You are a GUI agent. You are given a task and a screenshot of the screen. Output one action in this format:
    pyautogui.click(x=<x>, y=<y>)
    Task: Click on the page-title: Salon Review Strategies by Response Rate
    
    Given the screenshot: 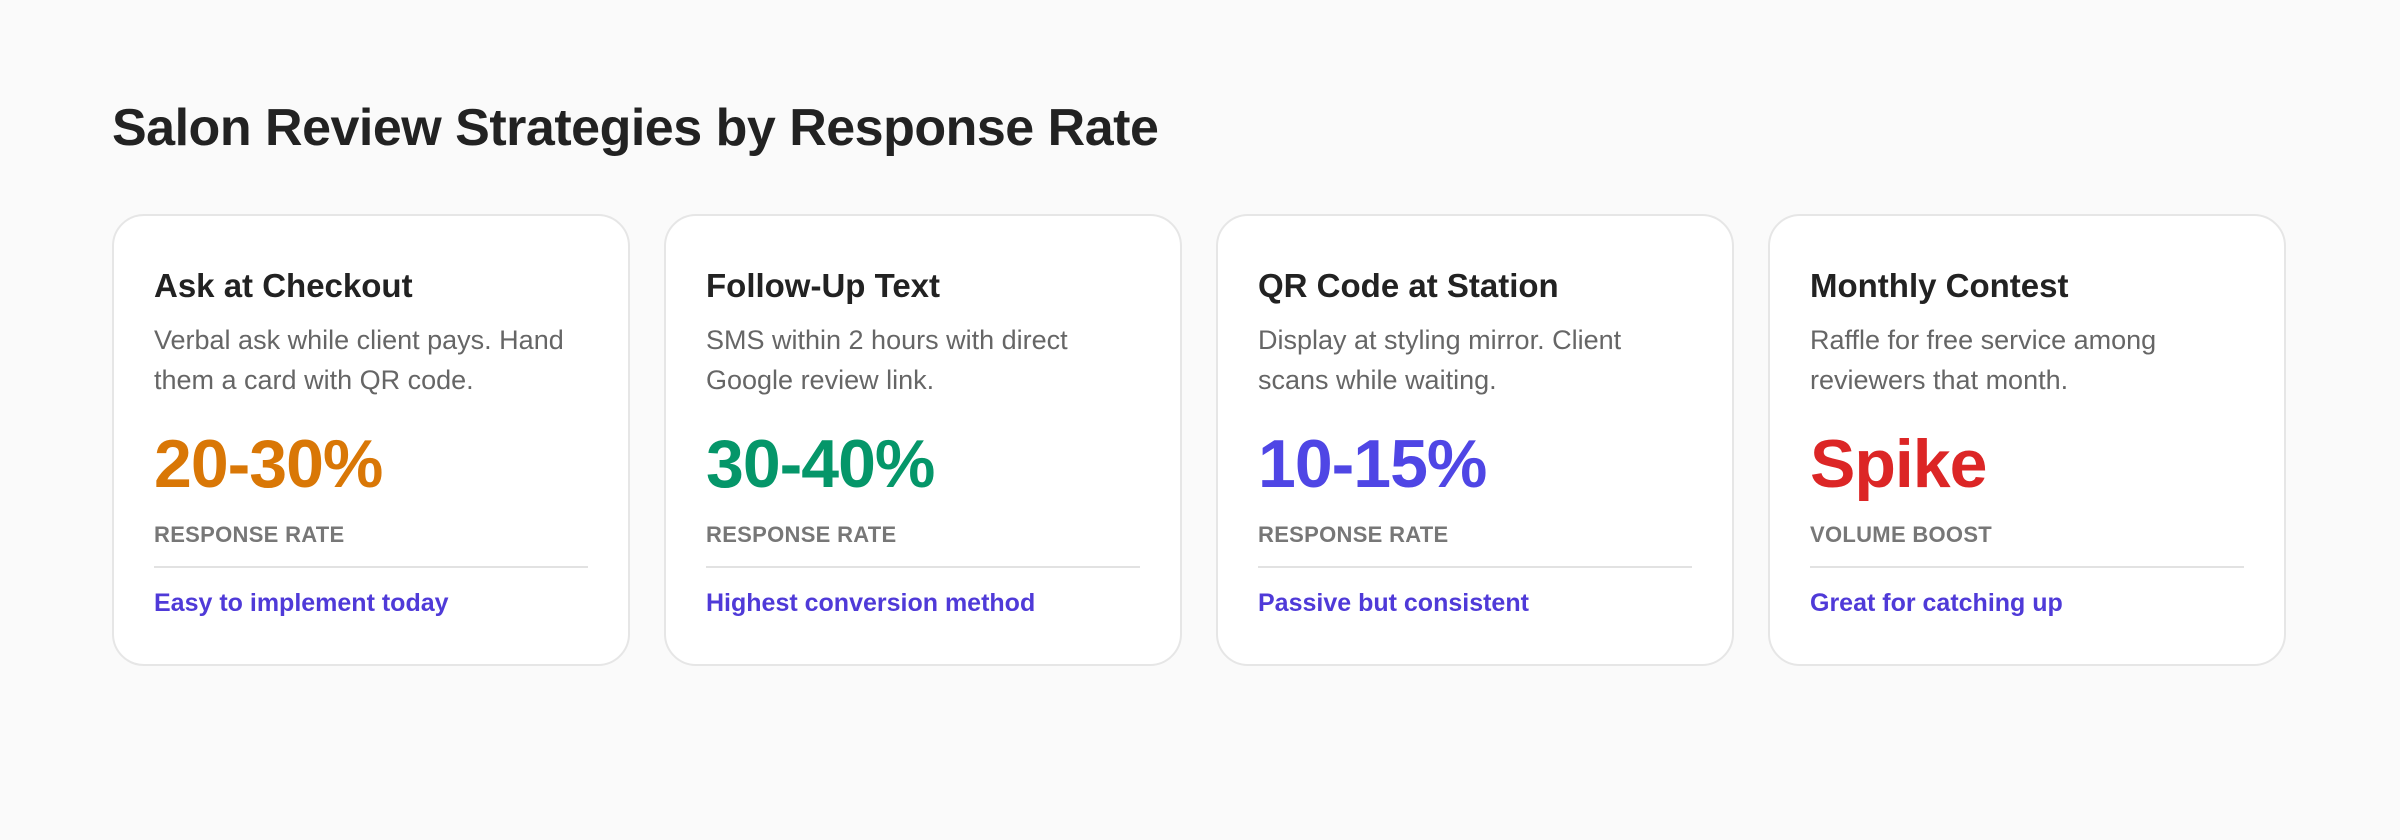 What is the action you would take?
    pyautogui.click(x=635, y=128)
    